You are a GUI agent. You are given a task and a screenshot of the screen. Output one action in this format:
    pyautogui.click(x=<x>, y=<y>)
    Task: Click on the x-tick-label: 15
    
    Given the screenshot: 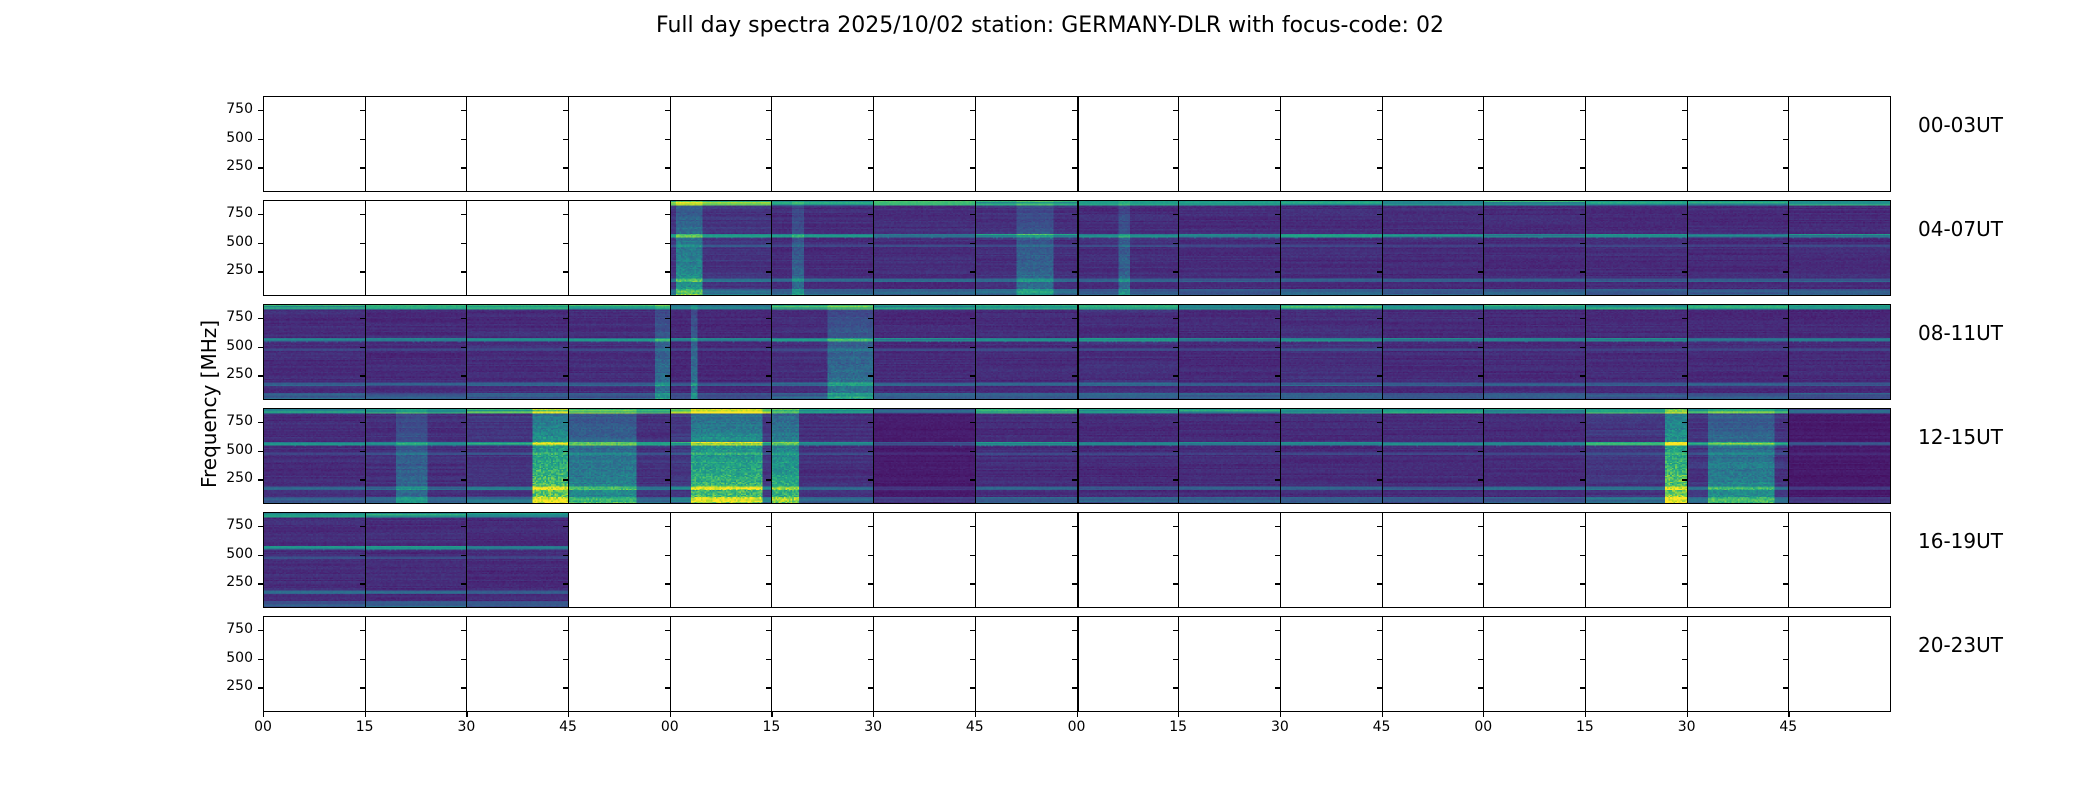 What is the action you would take?
    pyautogui.click(x=1585, y=727)
    